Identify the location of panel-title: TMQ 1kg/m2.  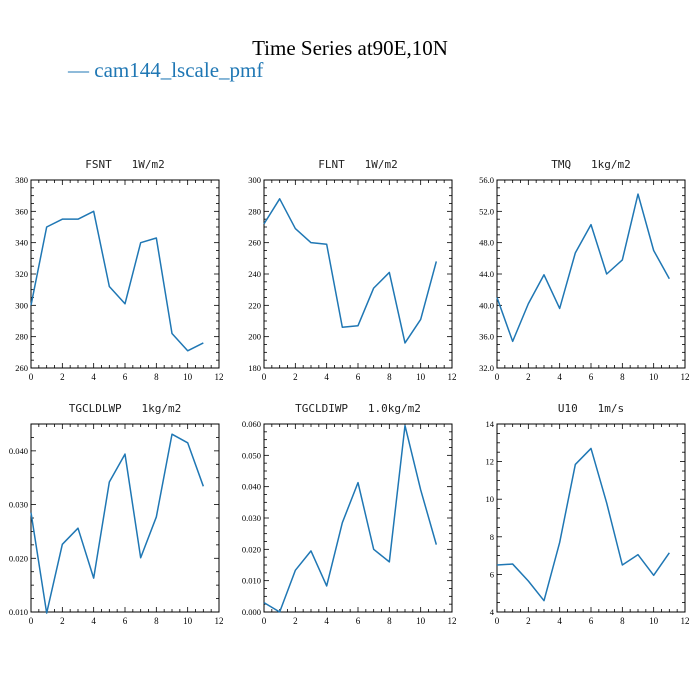
(590, 164).